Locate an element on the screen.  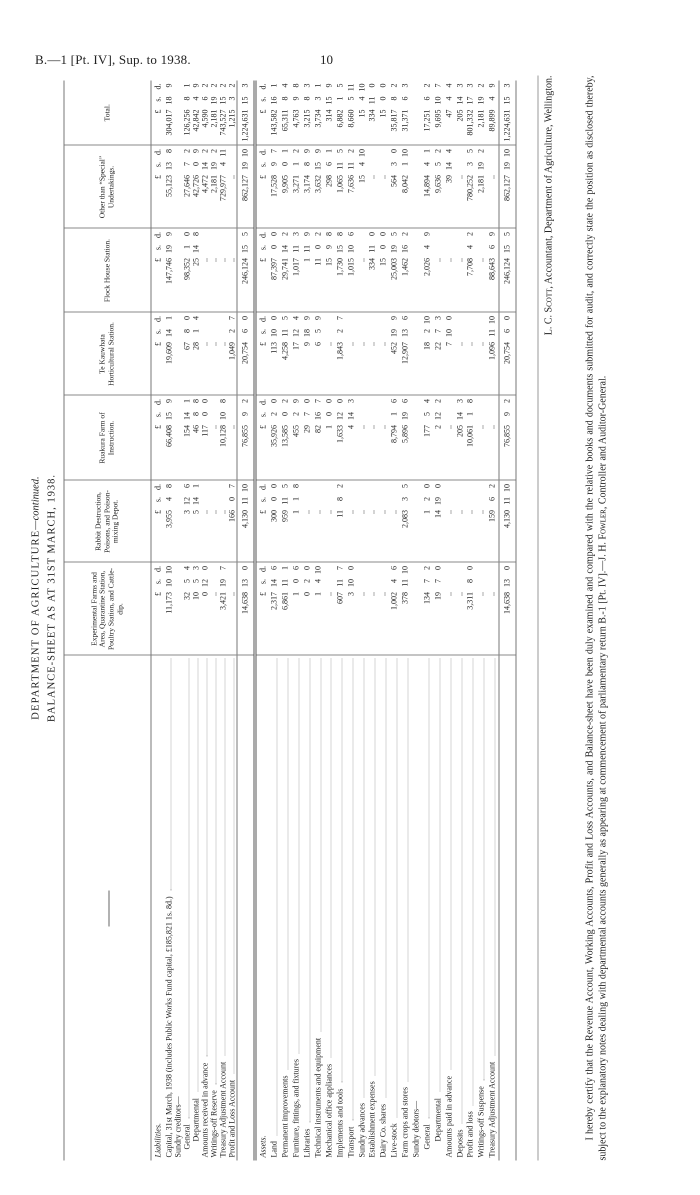
amount-shillings: 11 is located at coordinates (307, 248).